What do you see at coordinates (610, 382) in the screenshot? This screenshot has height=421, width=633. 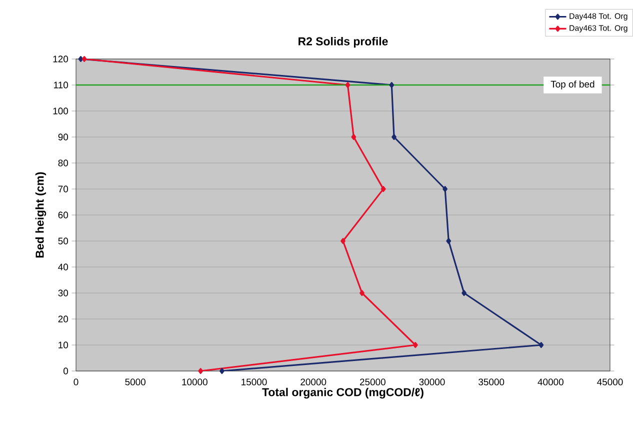 I see `x-tick-label: 45000` at bounding box center [610, 382].